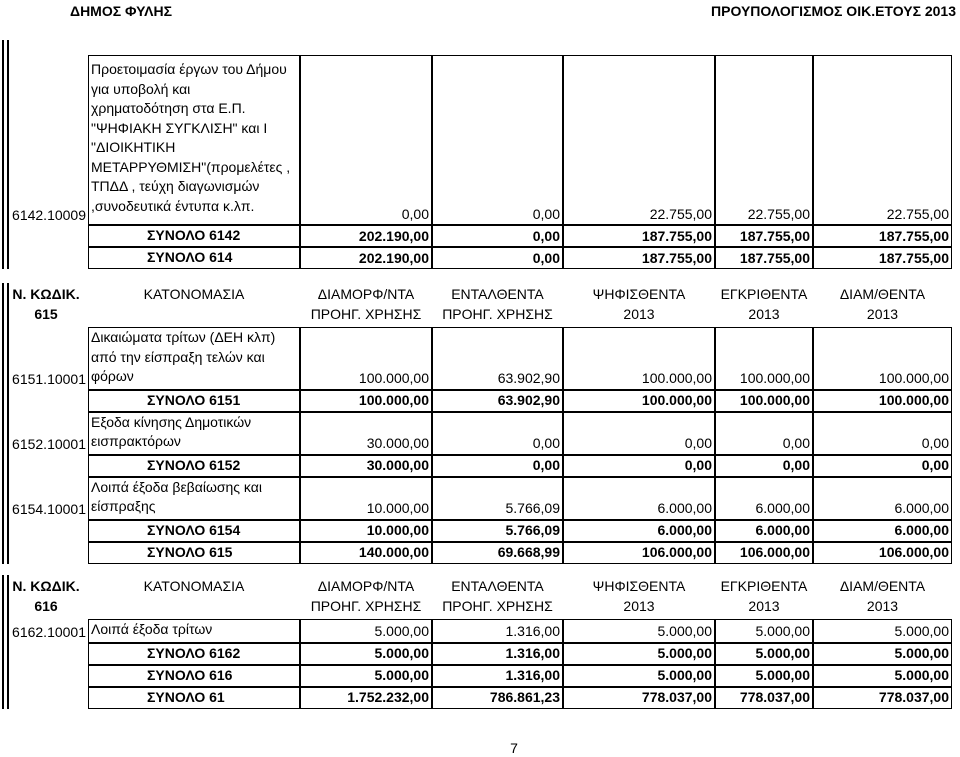  What do you see at coordinates (194, 675) in the screenshot?
I see `total-label: ΣΥΝΟΛΟ 616` at bounding box center [194, 675].